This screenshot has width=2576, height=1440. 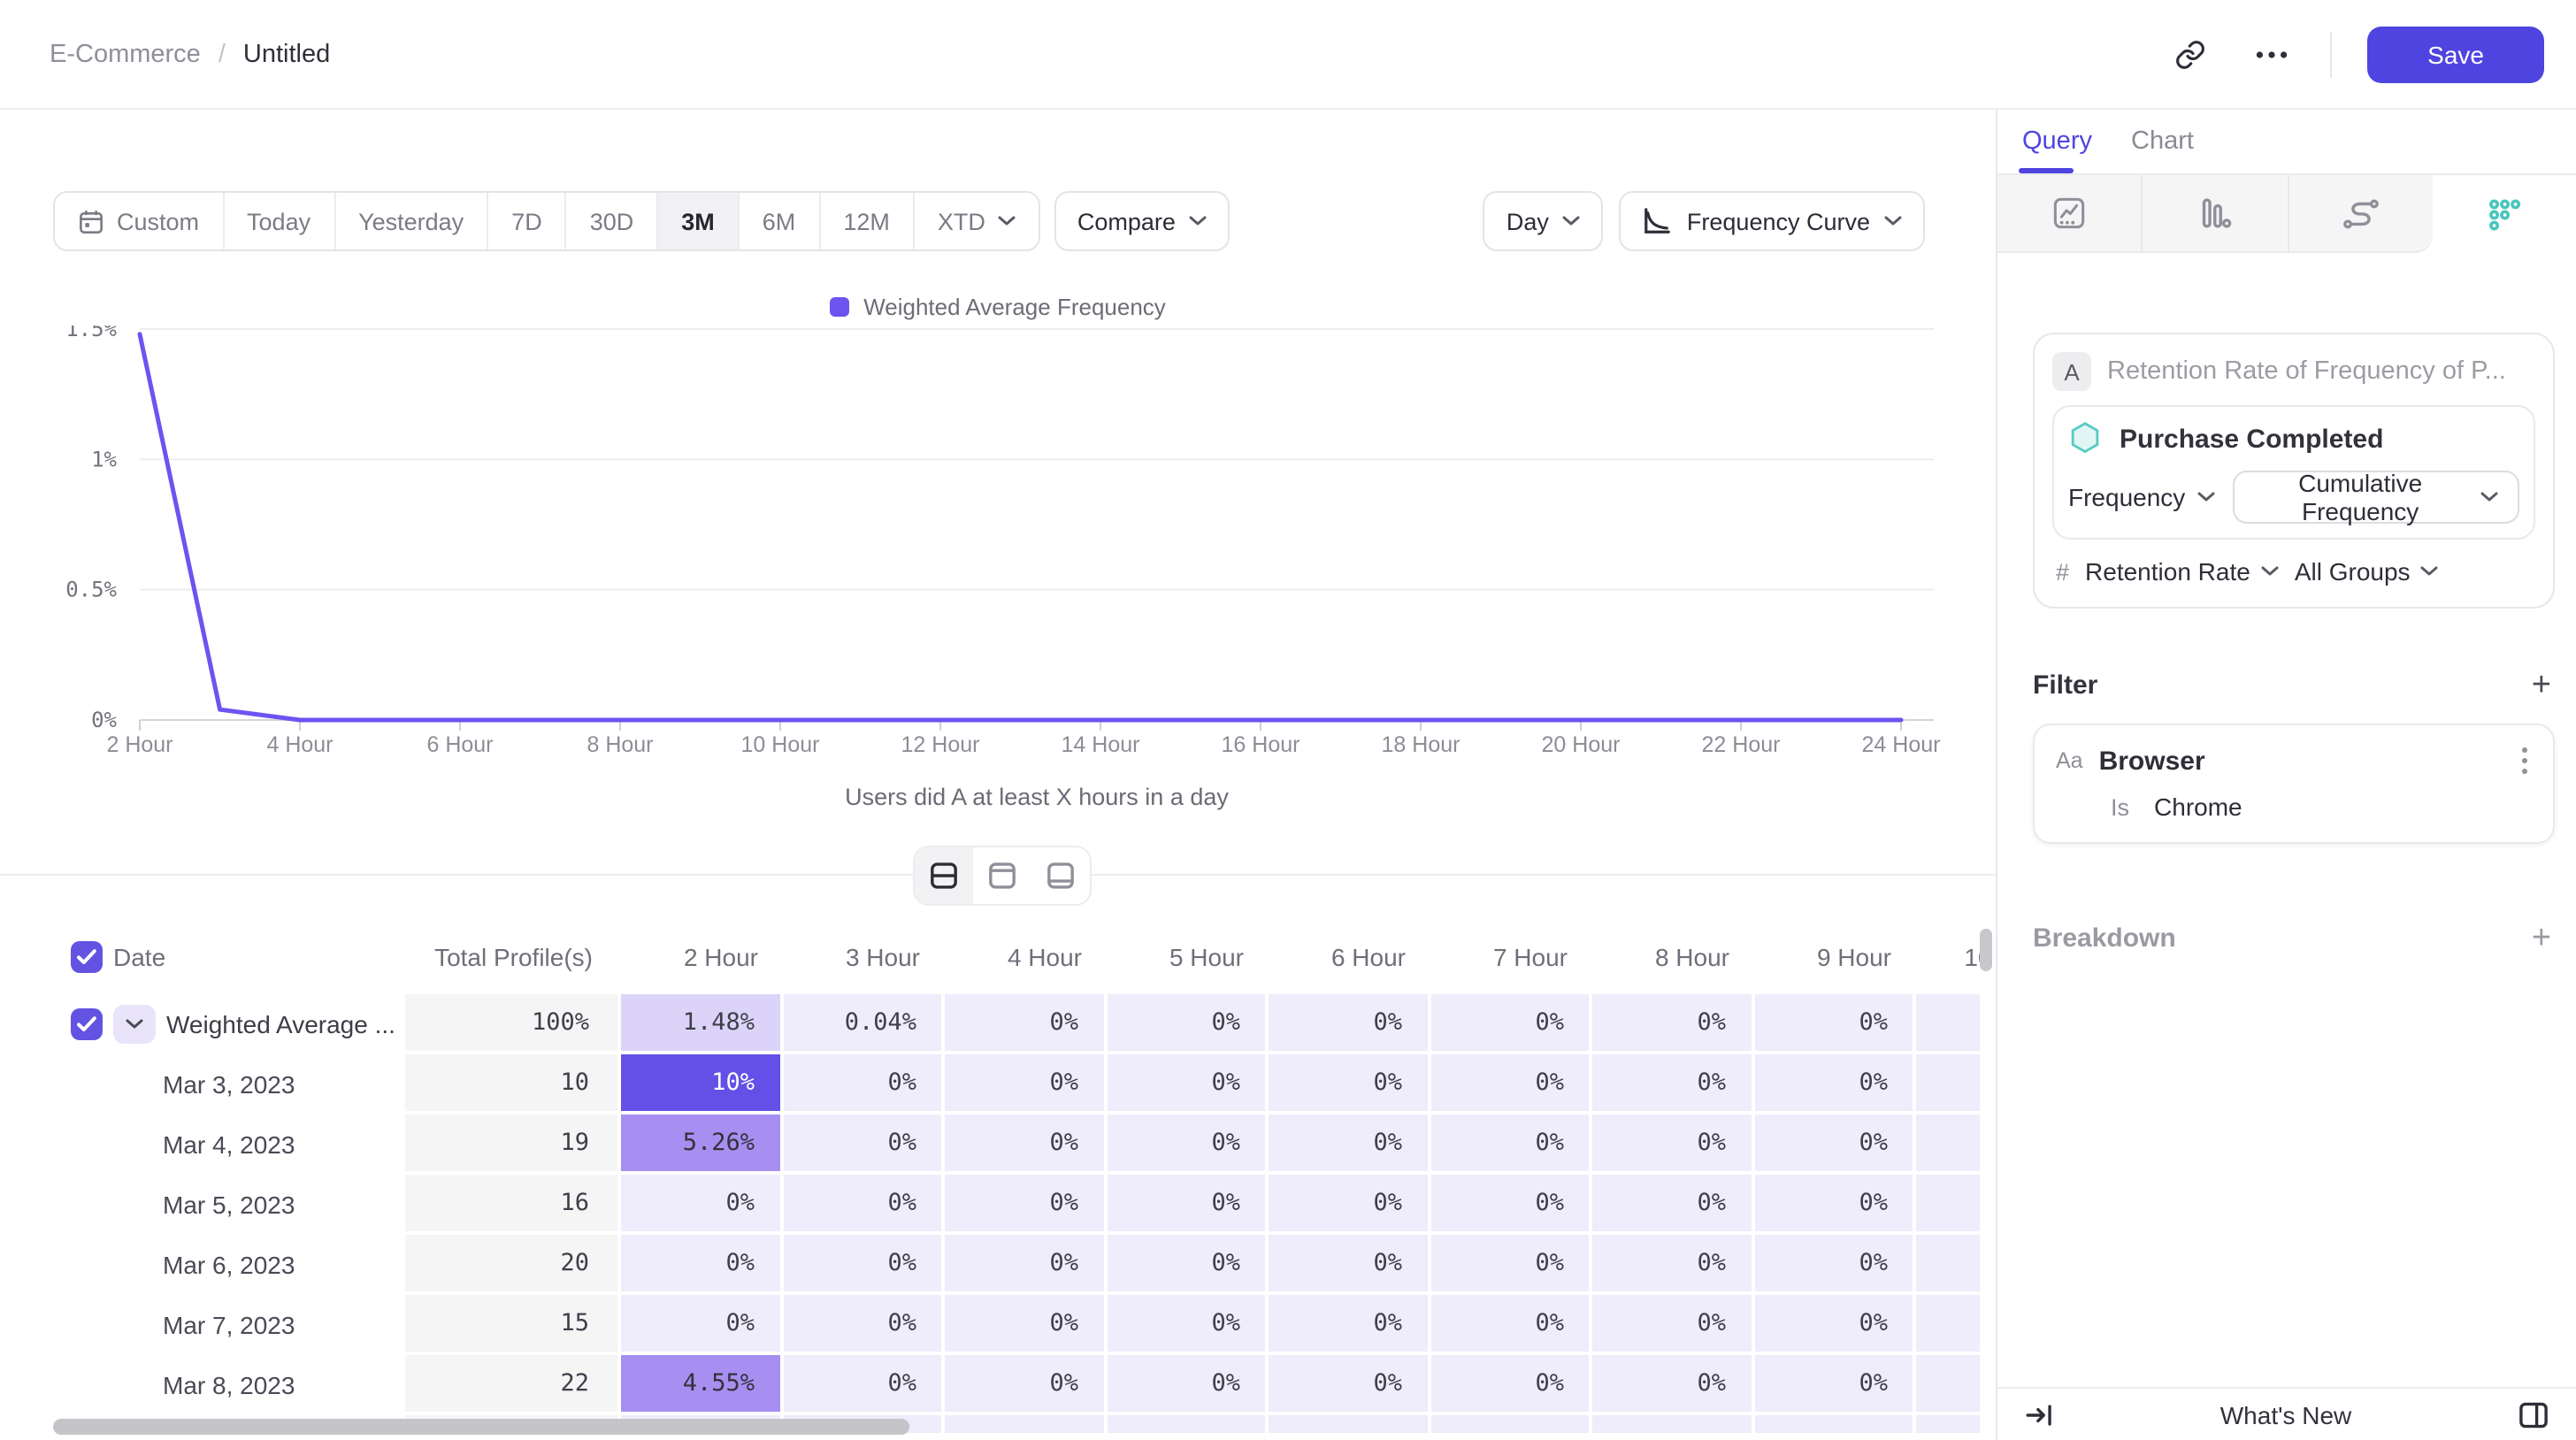 What do you see at coordinates (2162, 141) in the screenshot?
I see `tab-chart: Chart` at bounding box center [2162, 141].